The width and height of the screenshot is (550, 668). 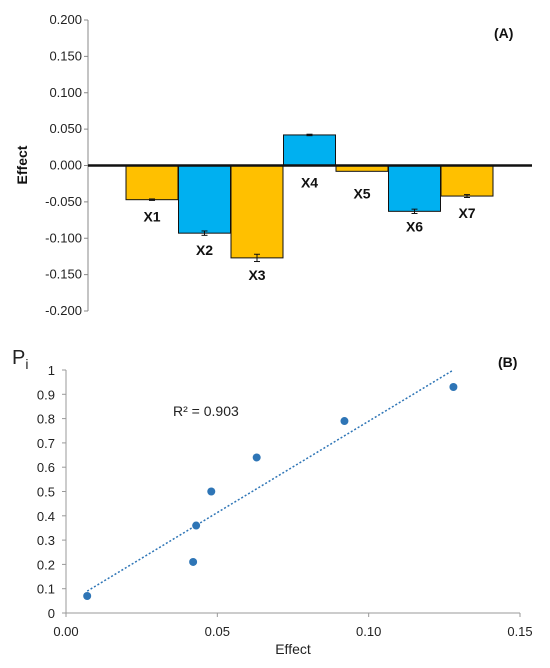 What do you see at coordinates (63, 237) in the screenshot?
I see `y-tick-label: -0.100` at bounding box center [63, 237].